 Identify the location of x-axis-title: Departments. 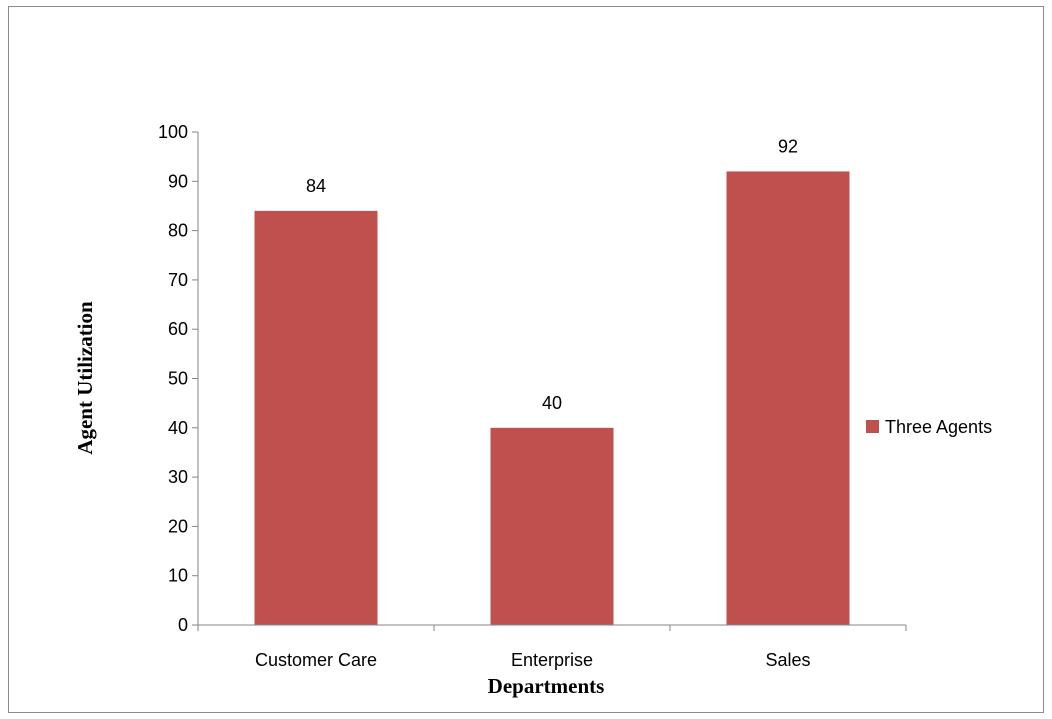
(546, 686).